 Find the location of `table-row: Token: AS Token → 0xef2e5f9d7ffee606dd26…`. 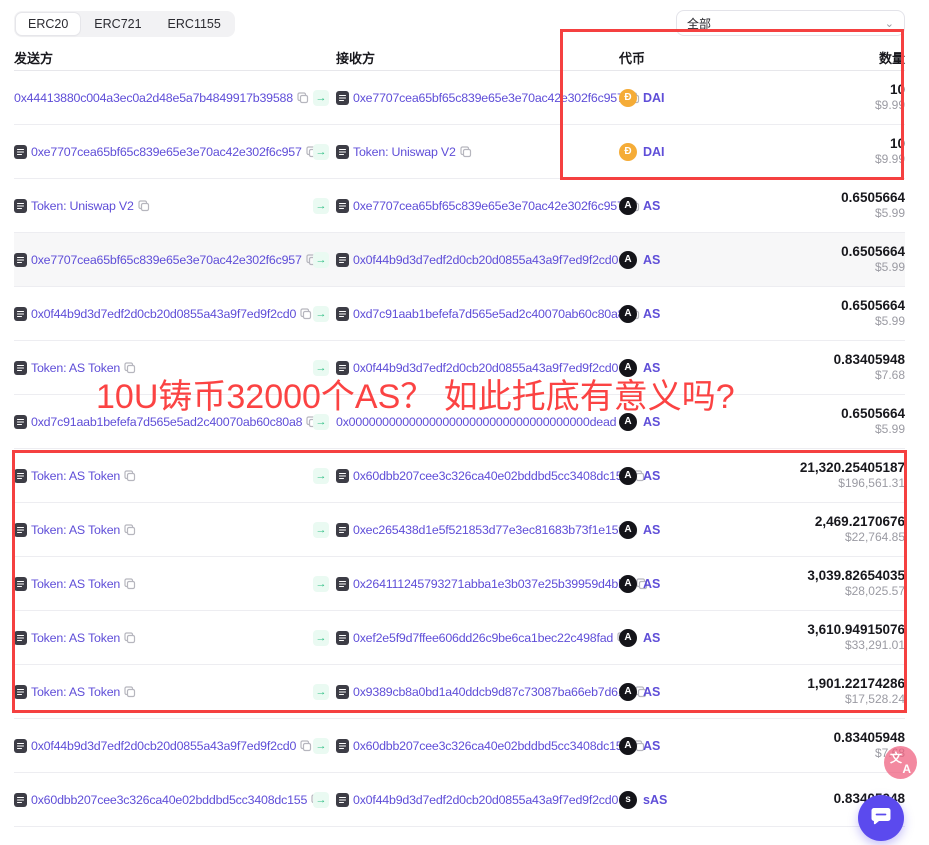

table-row: Token: AS Token → 0xef2e5f9d7ffee606dd26… is located at coordinates (459, 638).